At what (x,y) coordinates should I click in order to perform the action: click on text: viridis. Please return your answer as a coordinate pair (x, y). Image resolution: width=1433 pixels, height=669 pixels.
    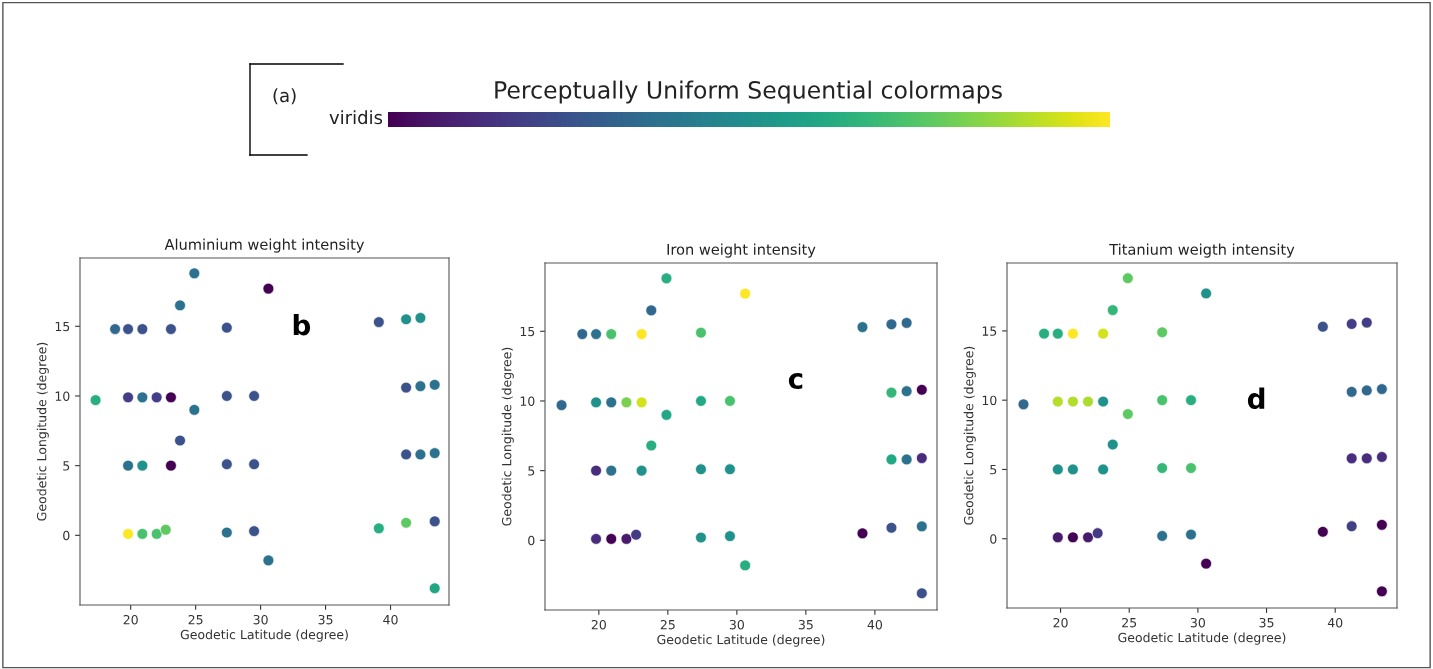
    Looking at the image, I should click on (356, 117).